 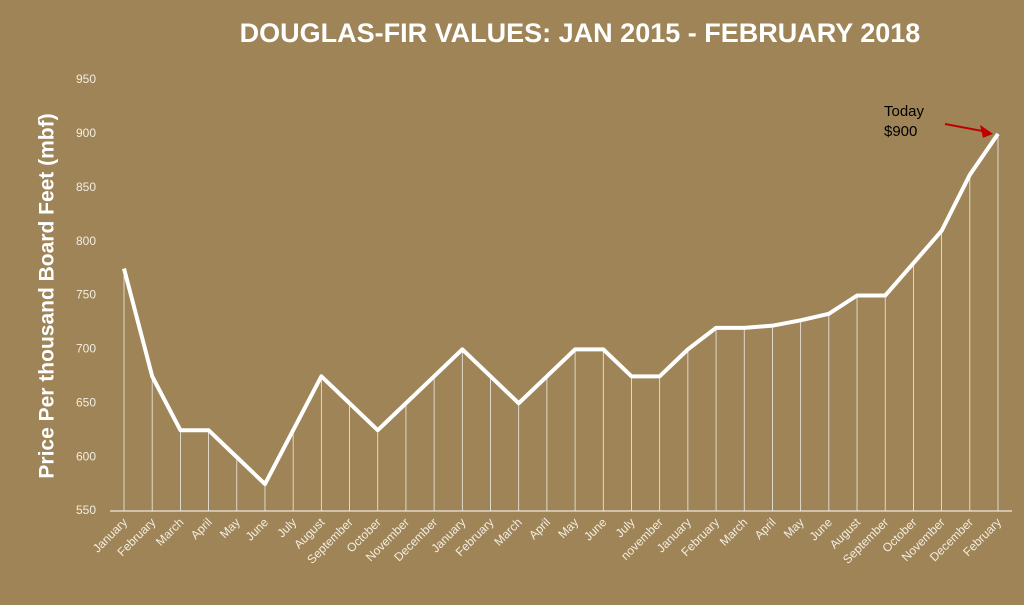 I want to click on y-tick-label: 750, so click(x=86, y=295).